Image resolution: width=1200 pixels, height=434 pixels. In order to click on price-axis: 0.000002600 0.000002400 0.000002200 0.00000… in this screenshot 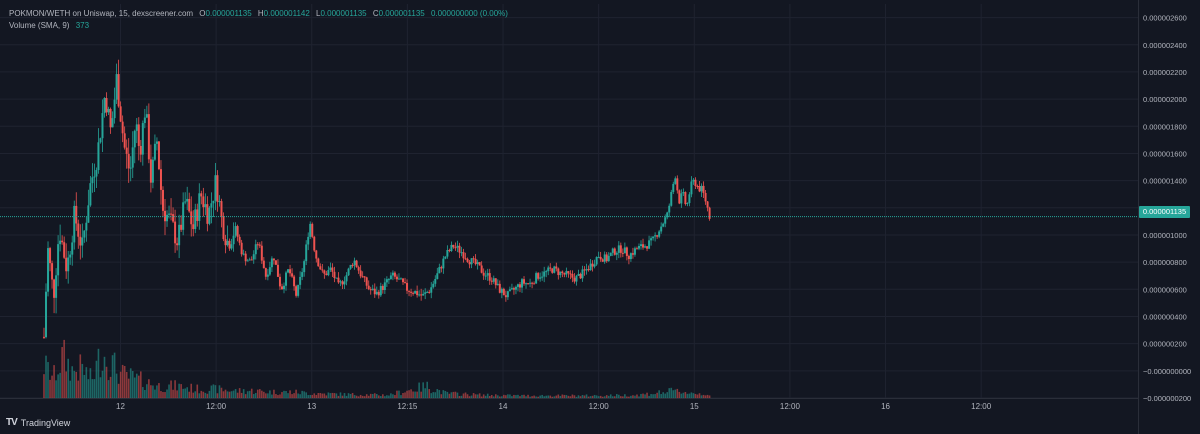, I will do `click(1165, 217)`.